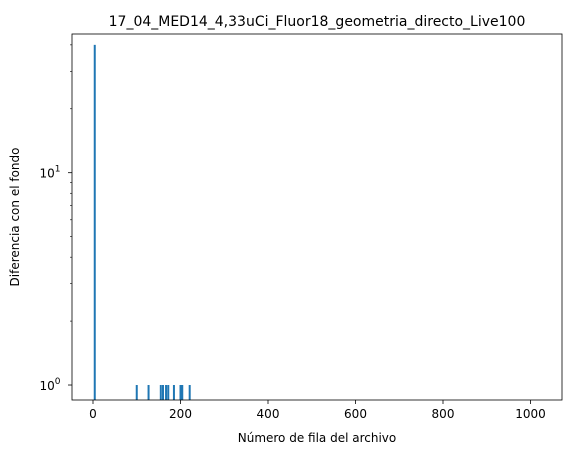 The width and height of the screenshot is (571, 453). What do you see at coordinates (142, 222) in the screenshot?
I see `plot-area` at bounding box center [142, 222].